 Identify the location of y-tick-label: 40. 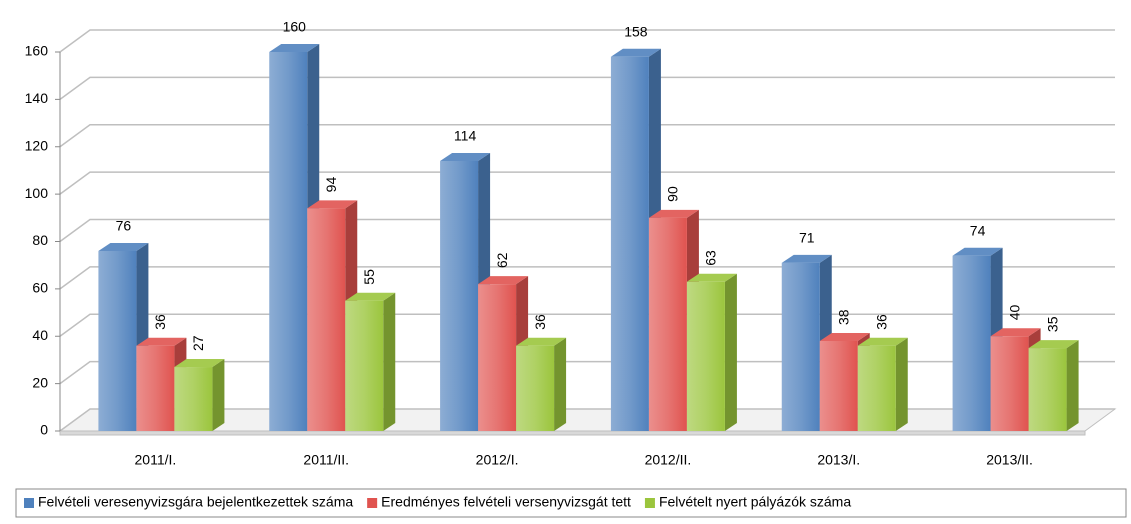
(40, 335).